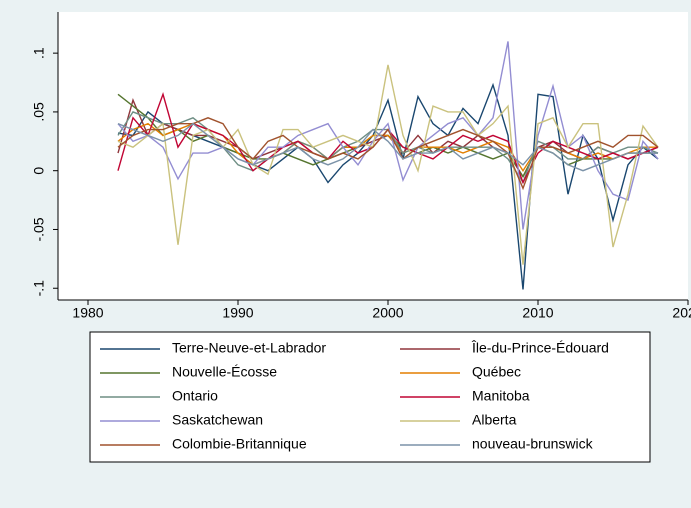  Describe the element at coordinates (39, 288) in the screenshot. I see `y-tick-label: -.1` at that location.